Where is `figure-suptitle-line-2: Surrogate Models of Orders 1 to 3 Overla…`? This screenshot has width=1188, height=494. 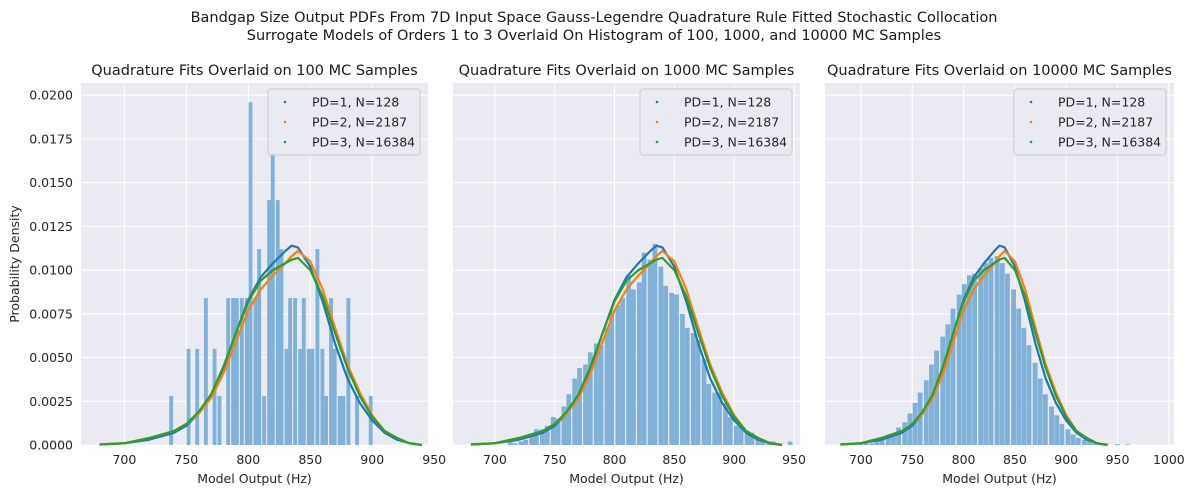 figure-suptitle-line-2: Surrogate Models of Orders 1 to 3 Overla… is located at coordinates (594, 36).